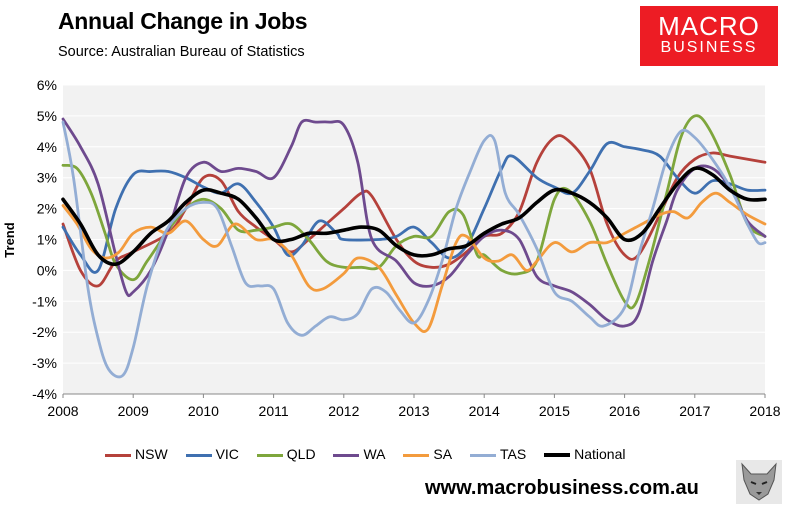 The image size is (787, 510). What do you see at coordinates (498, 454) in the screenshot?
I see `legend-item-tas: TAS` at bounding box center [498, 454].